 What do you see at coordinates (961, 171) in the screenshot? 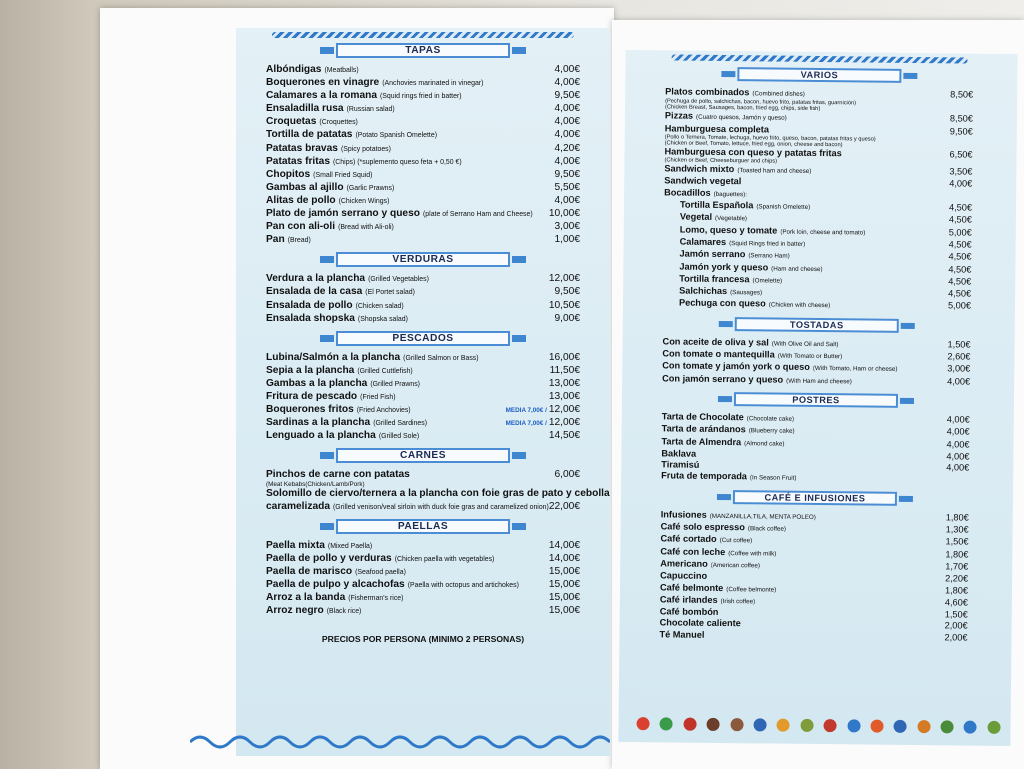
I see `item-price: 3,50€` at bounding box center [961, 171].